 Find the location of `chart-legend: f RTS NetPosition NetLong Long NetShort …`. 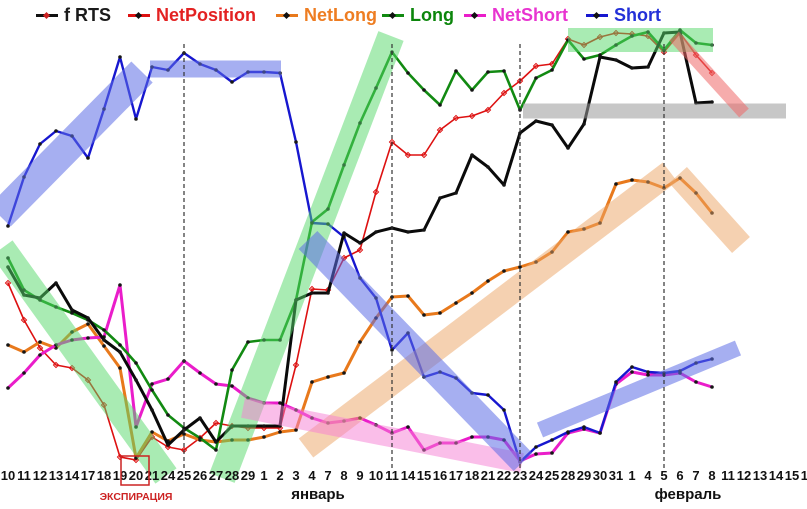

chart-legend: f RTS NetPosition NetLong Long NetShort … is located at coordinates (403, 16).